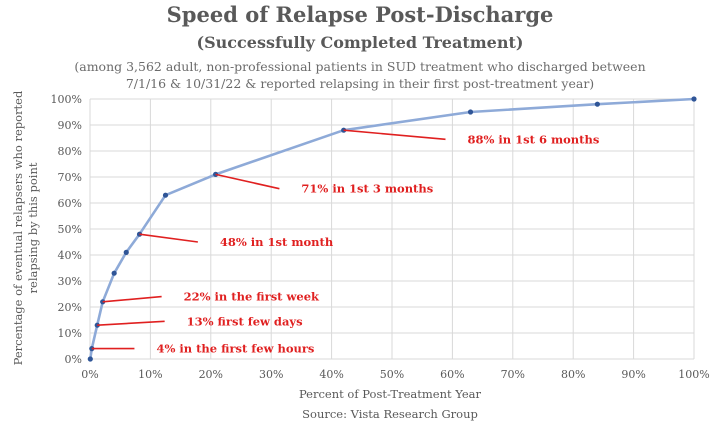 This screenshot has height=430, width=720. Describe the element at coordinates (271, 374) in the screenshot. I see `x-tick-label: 30%` at that location.